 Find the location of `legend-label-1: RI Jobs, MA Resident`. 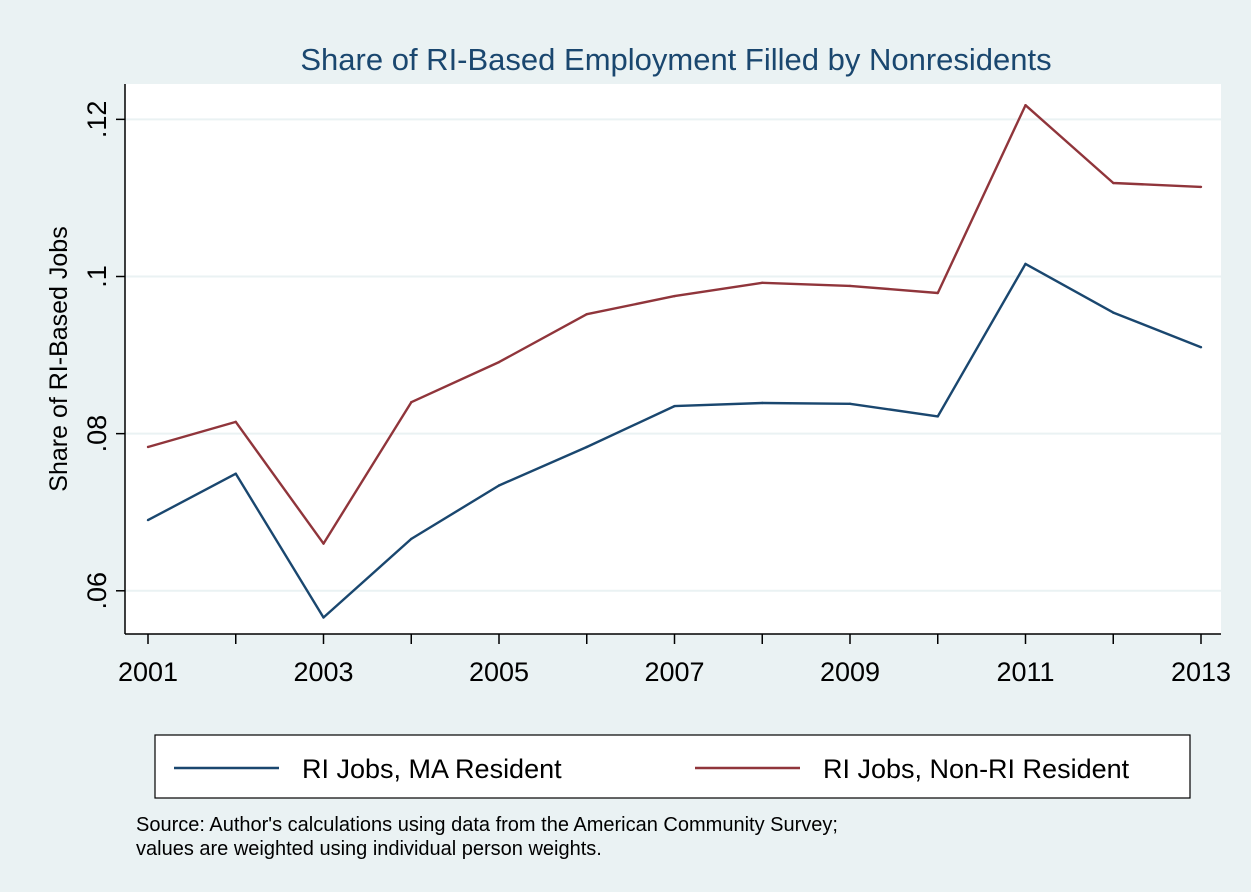

legend-label-1: RI Jobs, MA Resident is located at coordinates (432, 769).